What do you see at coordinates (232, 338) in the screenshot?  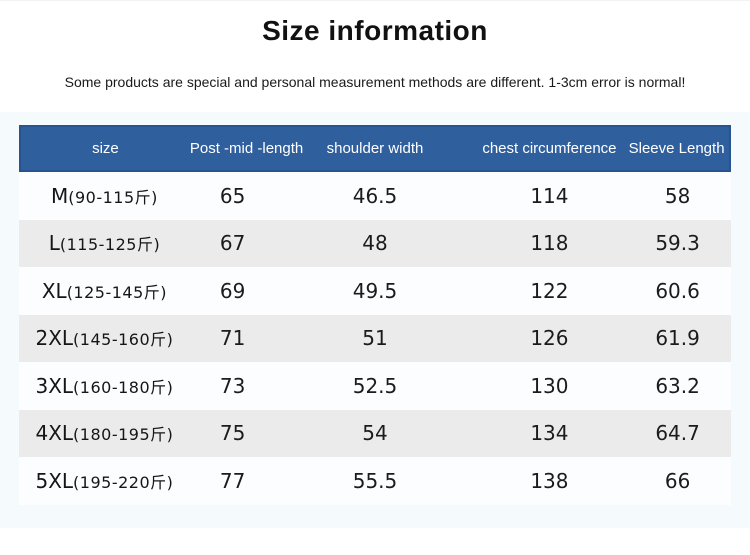 I see `value-cell: 71` at bounding box center [232, 338].